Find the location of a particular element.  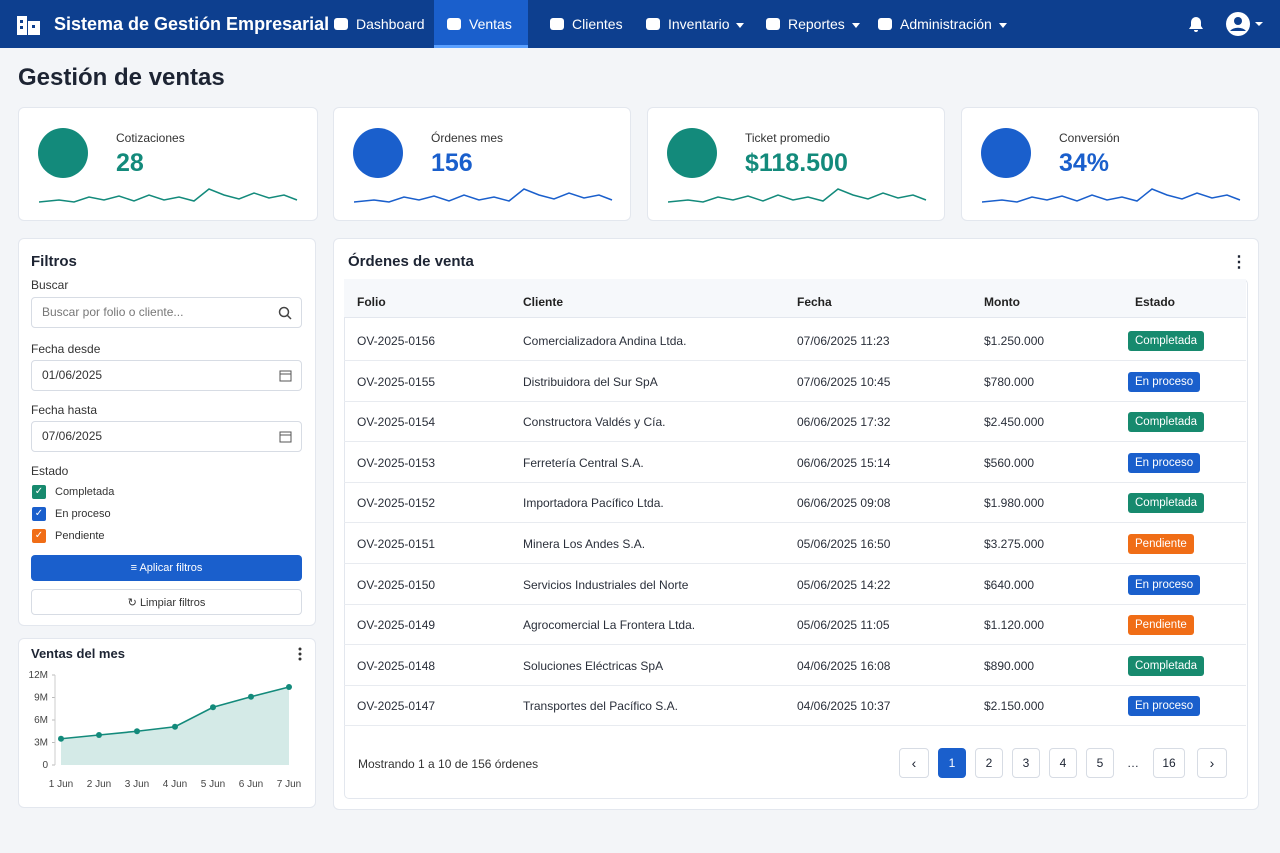

page-button: 3 is located at coordinates (1026, 763).